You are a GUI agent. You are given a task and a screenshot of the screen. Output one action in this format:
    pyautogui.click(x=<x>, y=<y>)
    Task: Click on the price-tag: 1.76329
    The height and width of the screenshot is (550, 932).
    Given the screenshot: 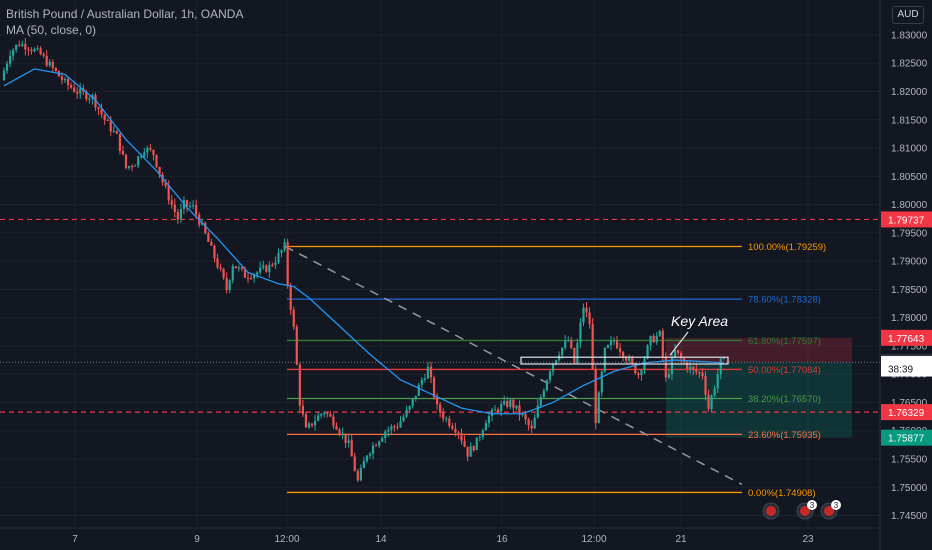 What is the action you would take?
    pyautogui.click(x=906, y=412)
    